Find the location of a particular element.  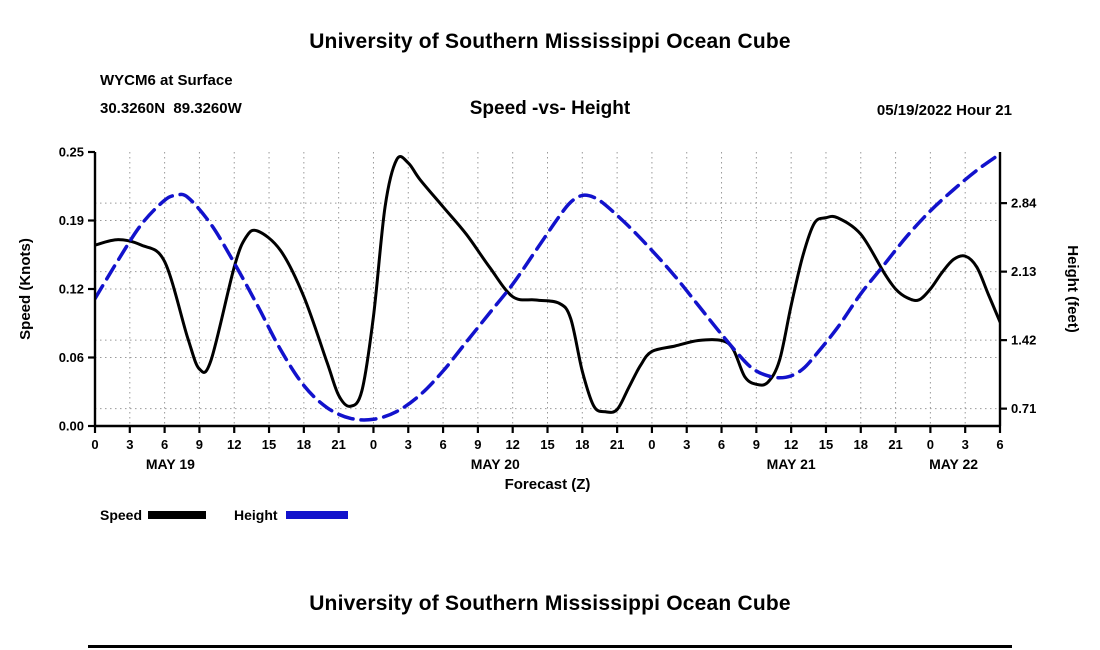

left-axis-tick-label: 0.25 is located at coordinates (71, 152).